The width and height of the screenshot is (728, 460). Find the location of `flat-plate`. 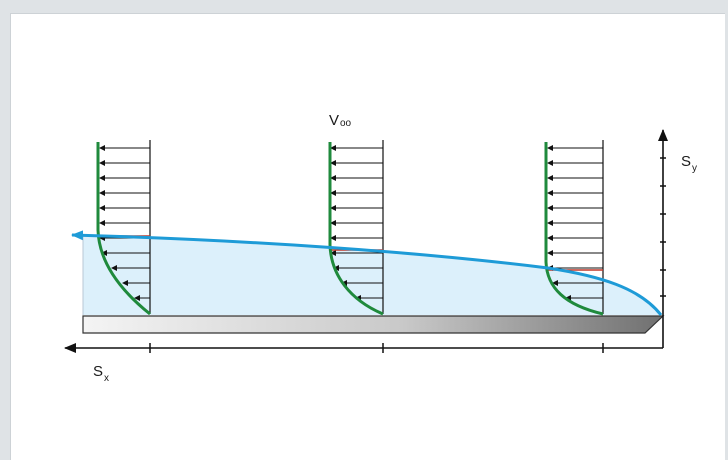

flat-plate is located at coordinates (373, 324).